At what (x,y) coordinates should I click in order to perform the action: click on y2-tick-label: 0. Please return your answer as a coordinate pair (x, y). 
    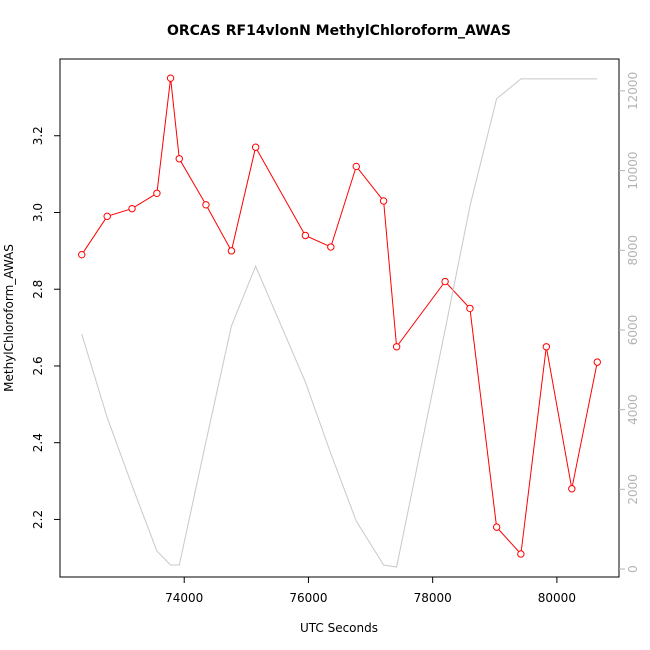
    Looking at the image, I should click on (633, 569).